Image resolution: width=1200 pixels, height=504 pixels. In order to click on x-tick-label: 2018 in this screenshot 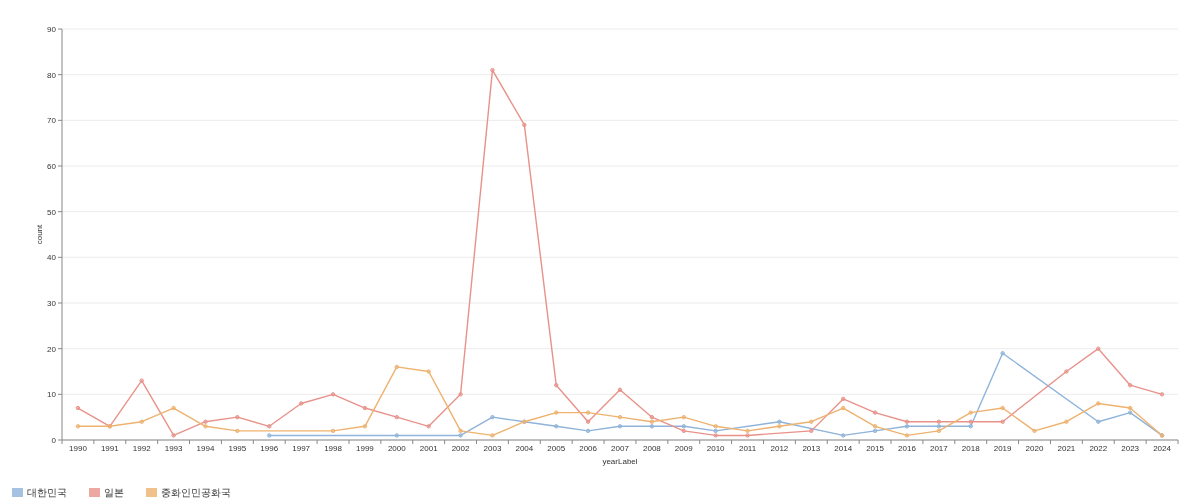, I will do `click(971, 448)`.